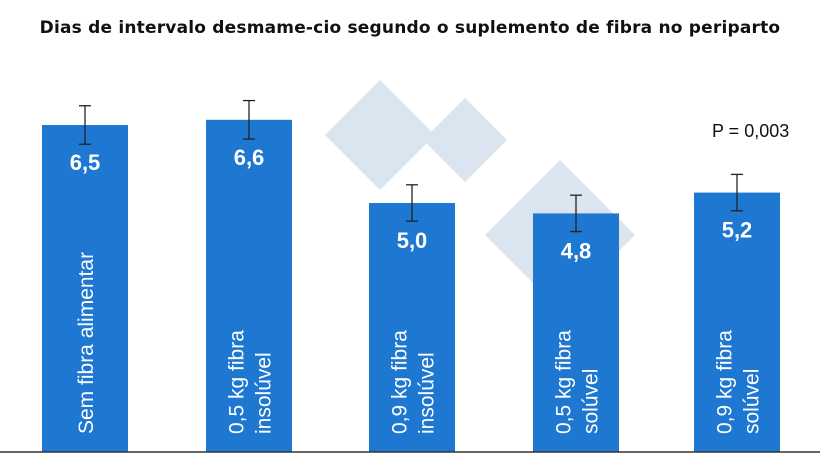  Describe the element at coordinates (412, 240) in the screenshot. I see `data-label: 5,0` at that location.